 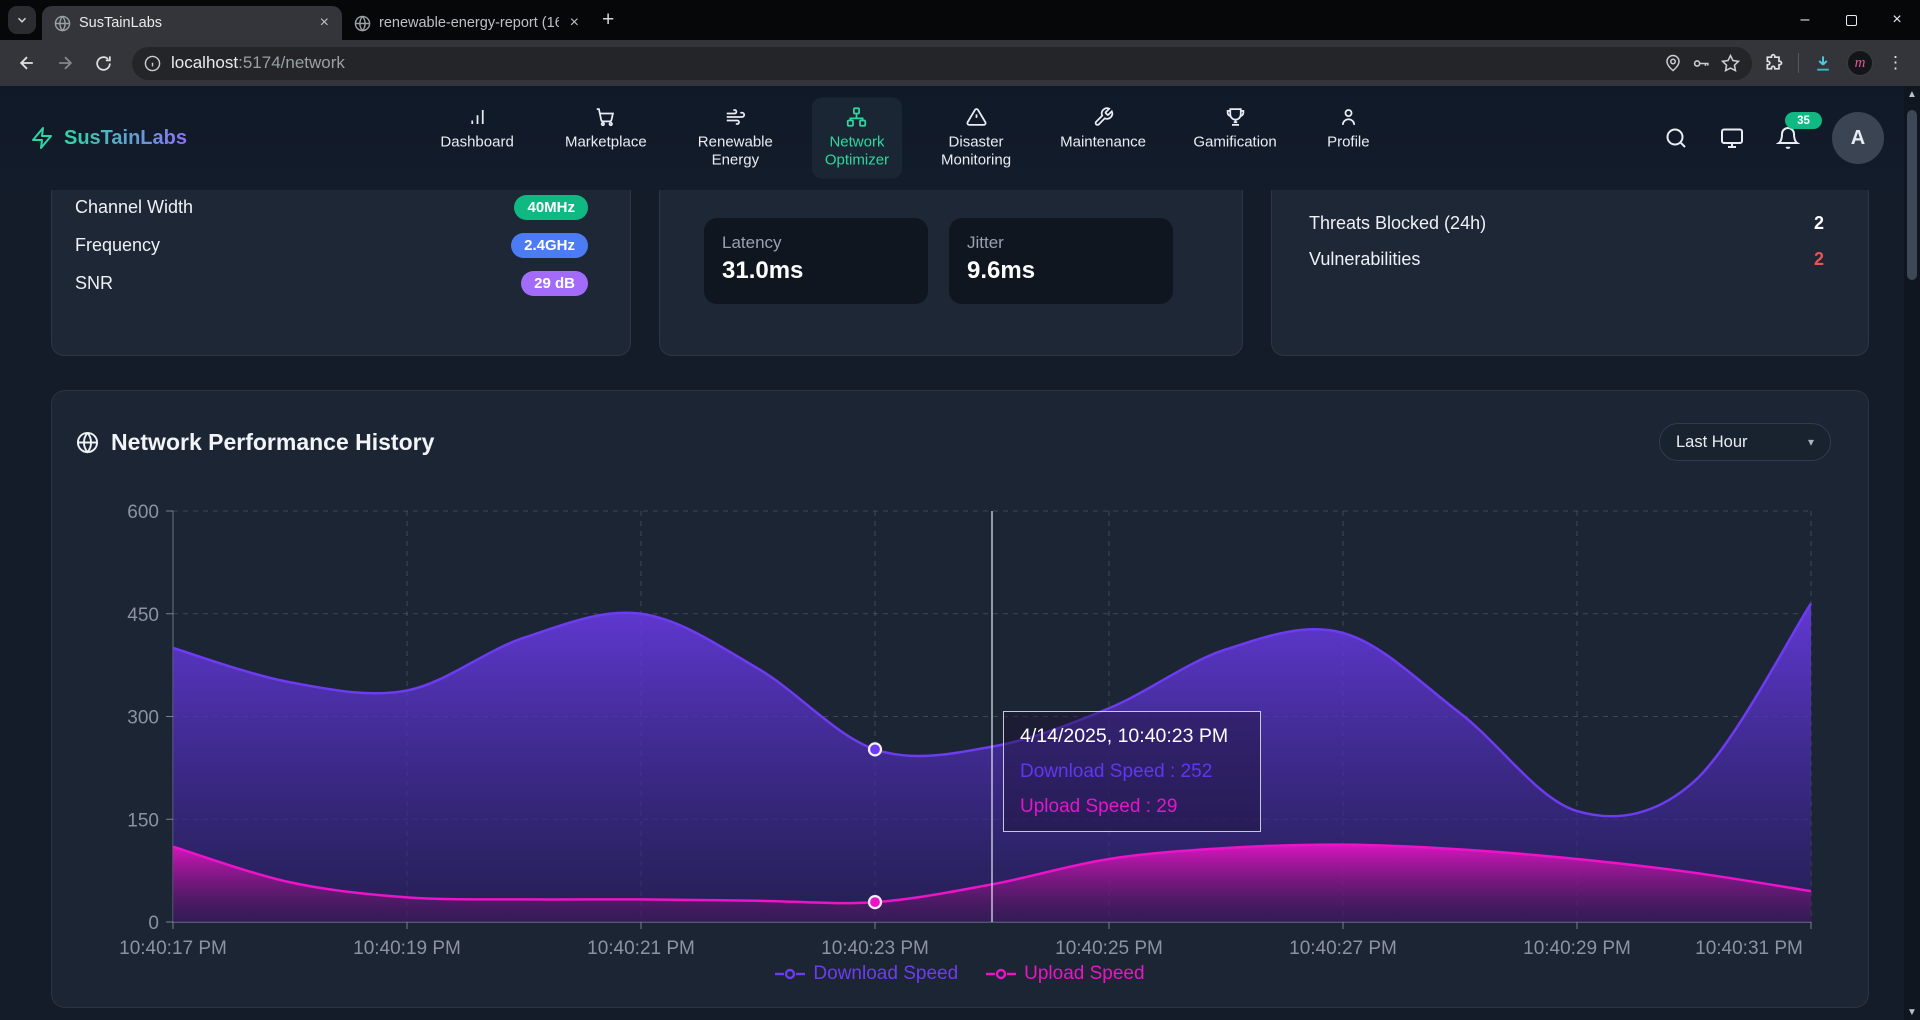 What do you see at coordinates (1235, 129) in the screenshot?
I see `nav-item-gamification: Gamification` at bounding box center [1235, 129].